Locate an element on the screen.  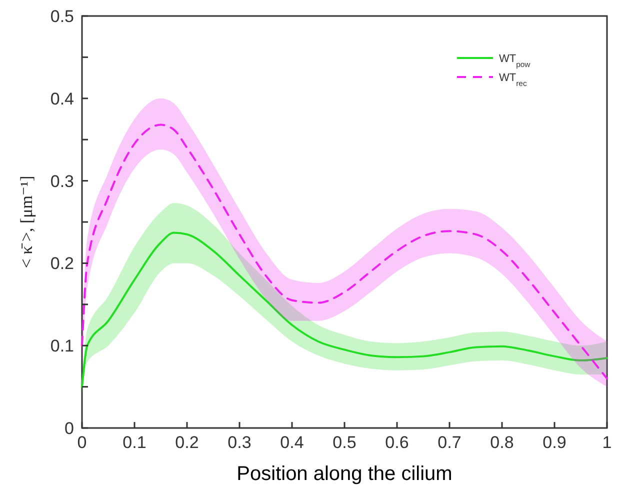
y-tick-label: 0.4 is located at coordinates (62, 98).